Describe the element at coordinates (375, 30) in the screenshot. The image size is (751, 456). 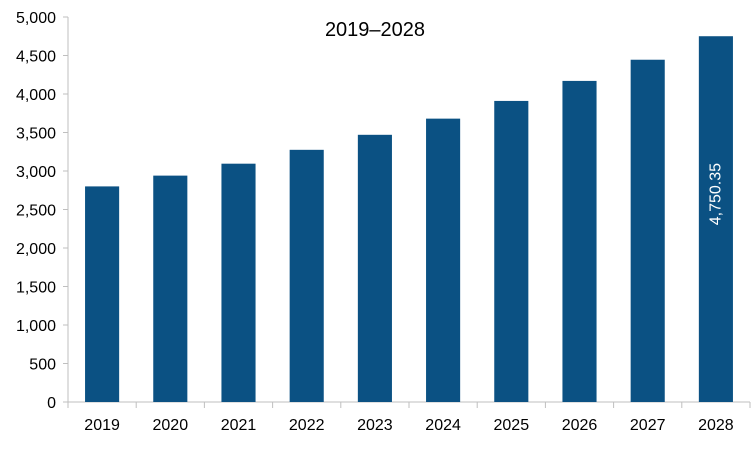
I see `chart-title: 2019–2028` at that location.